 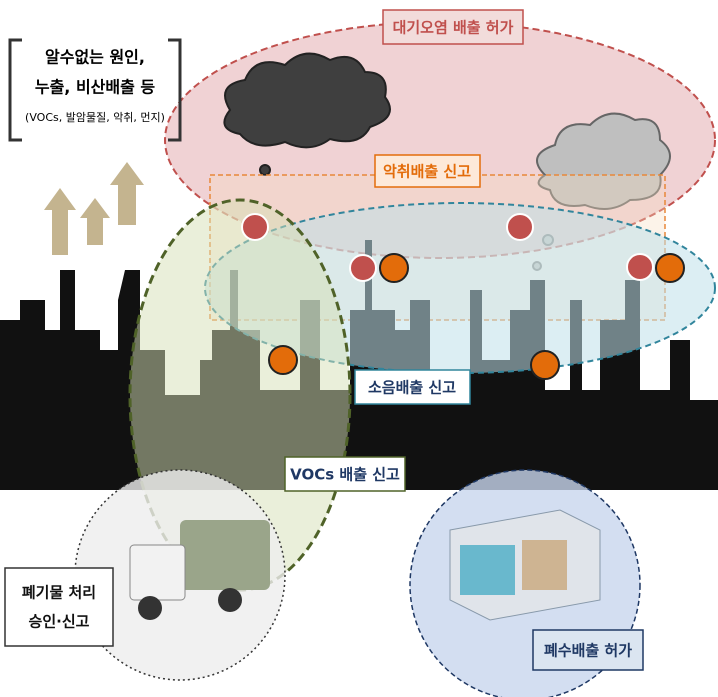 I want to click on callout-line: 누출, 비산배출 등, so click(x=95, y=87).